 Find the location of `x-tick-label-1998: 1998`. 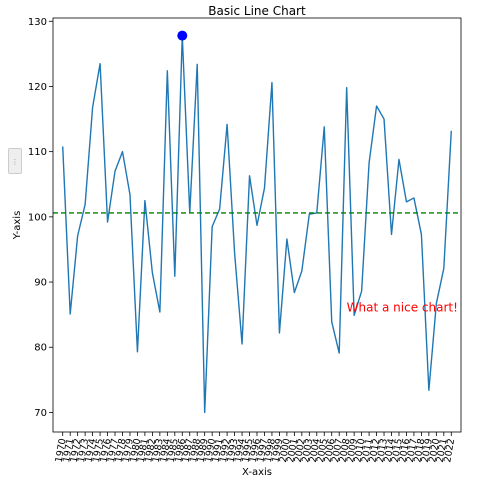

x-tick-label-1998: 1998 is located at coordinates (270, 451).